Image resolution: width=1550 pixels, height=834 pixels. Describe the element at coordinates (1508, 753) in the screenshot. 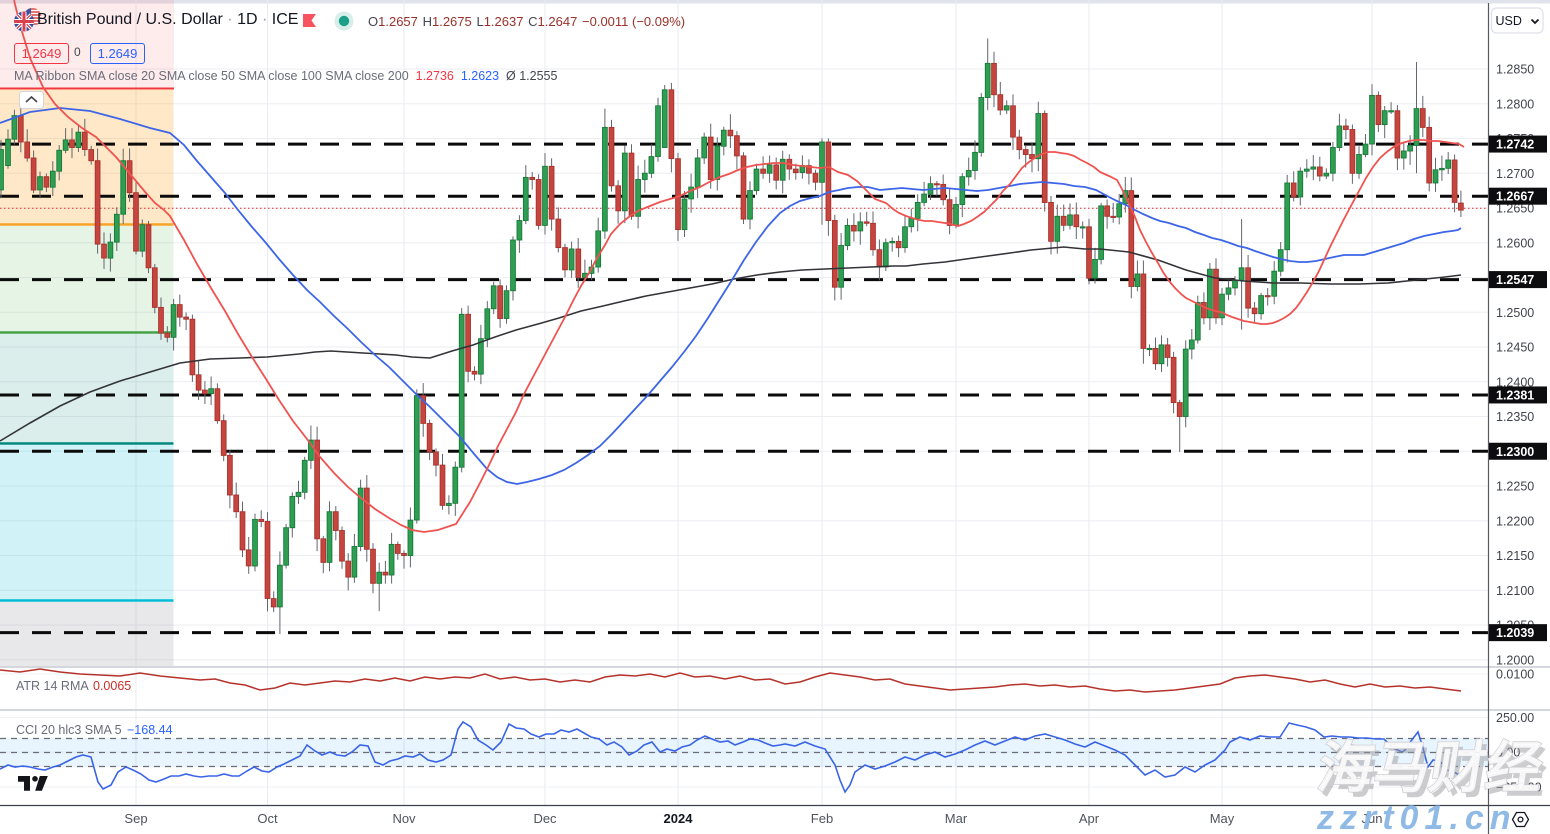

I see `svg-text: 0.00` at that location.